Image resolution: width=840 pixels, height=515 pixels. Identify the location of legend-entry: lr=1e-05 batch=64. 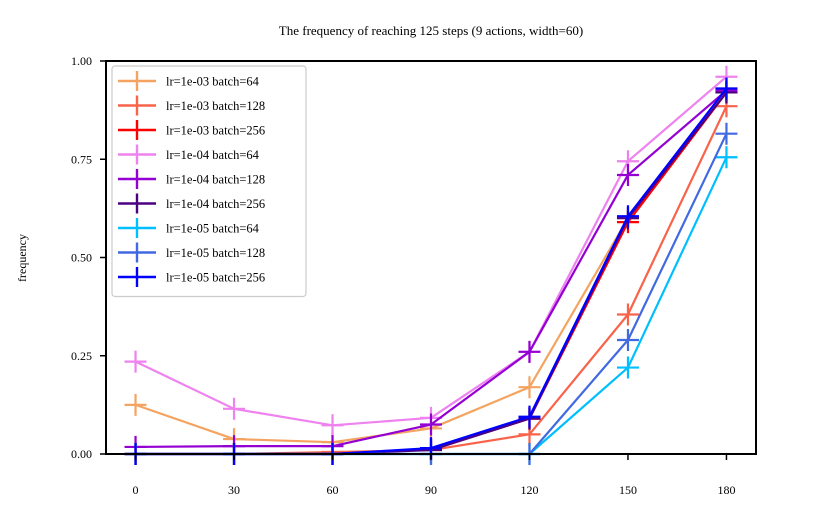
(189, 228).